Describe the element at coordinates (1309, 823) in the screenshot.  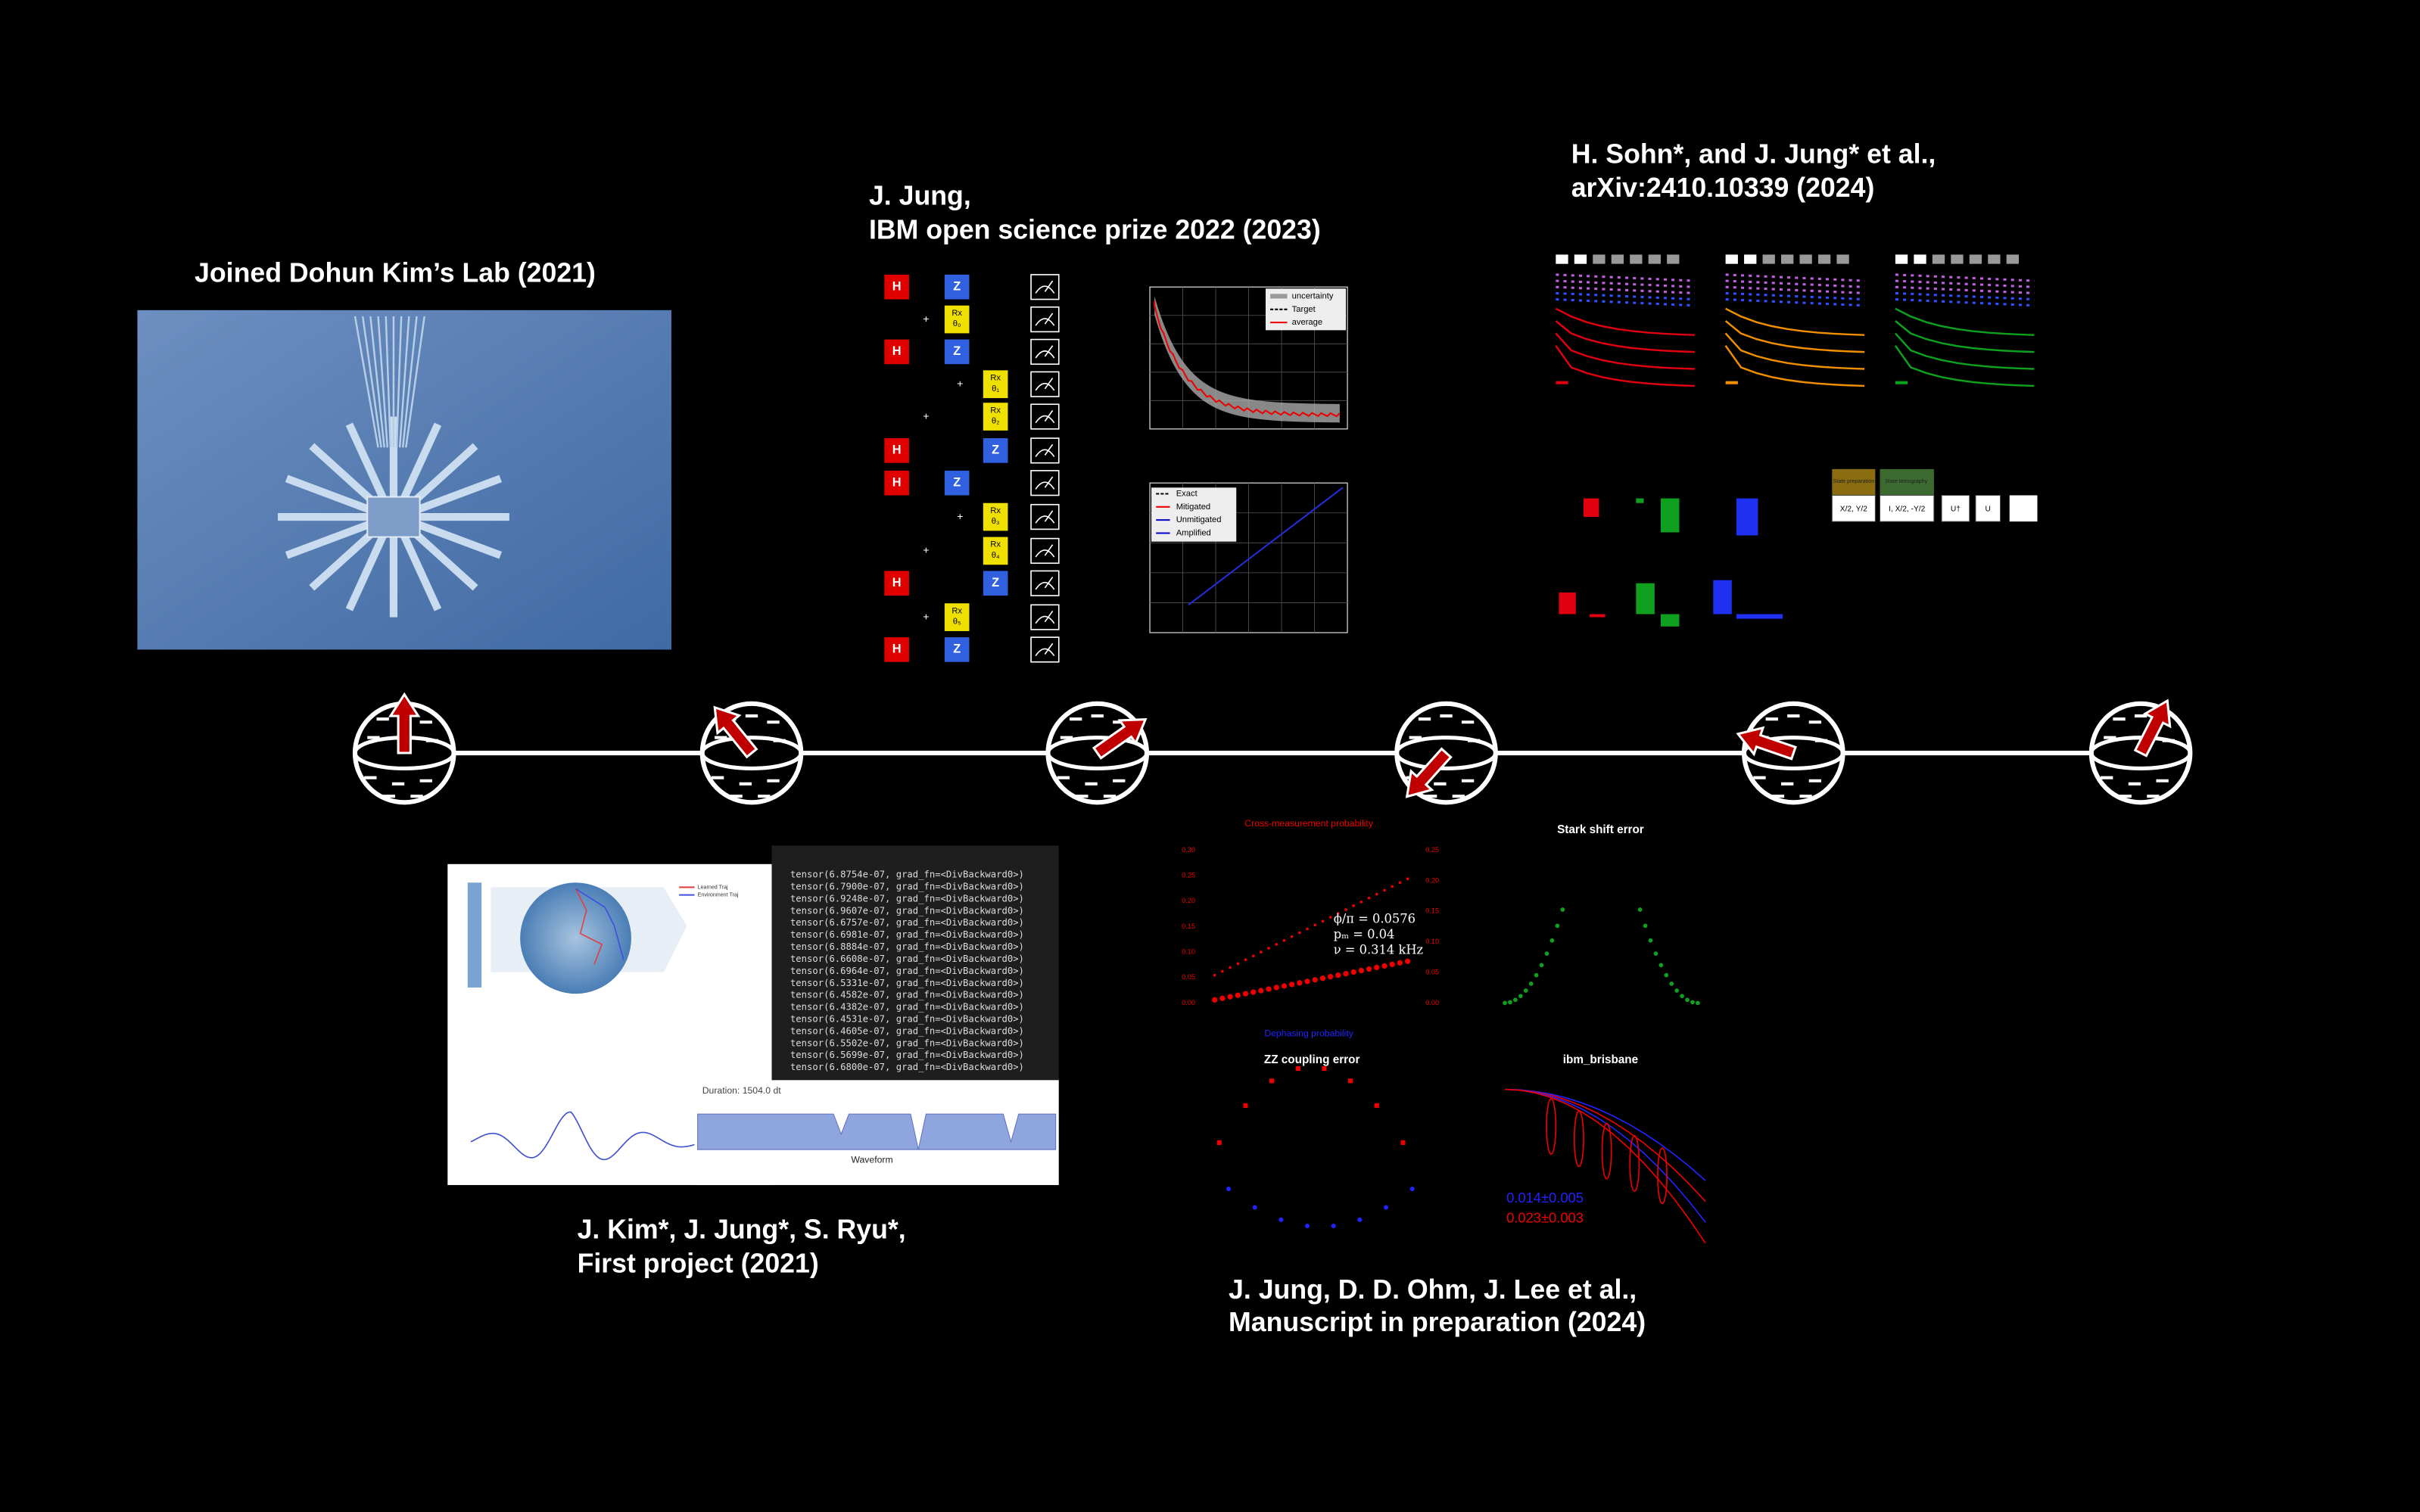
I see `title-red: Cross-measurement probability` at that location.